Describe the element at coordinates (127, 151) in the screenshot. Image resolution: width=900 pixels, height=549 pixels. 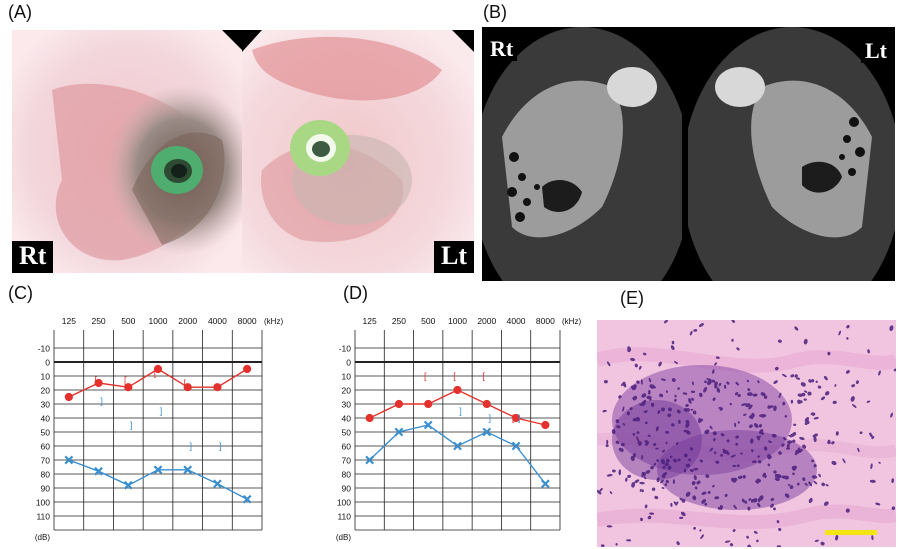
I see `endoscopy-right-photo: Rt` at that location.